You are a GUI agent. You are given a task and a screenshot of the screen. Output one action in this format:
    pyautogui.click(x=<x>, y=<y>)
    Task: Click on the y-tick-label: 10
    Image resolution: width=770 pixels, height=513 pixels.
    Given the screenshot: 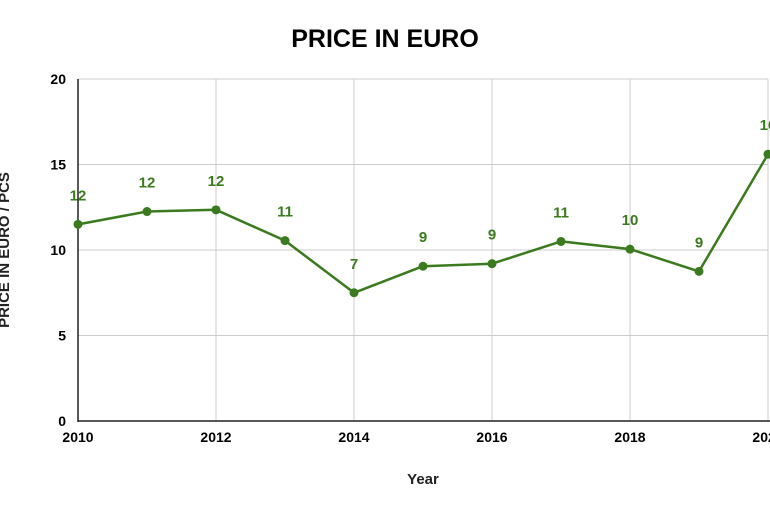 What is the action you would take?
    pyautogui.click(x=58, y=250)
    